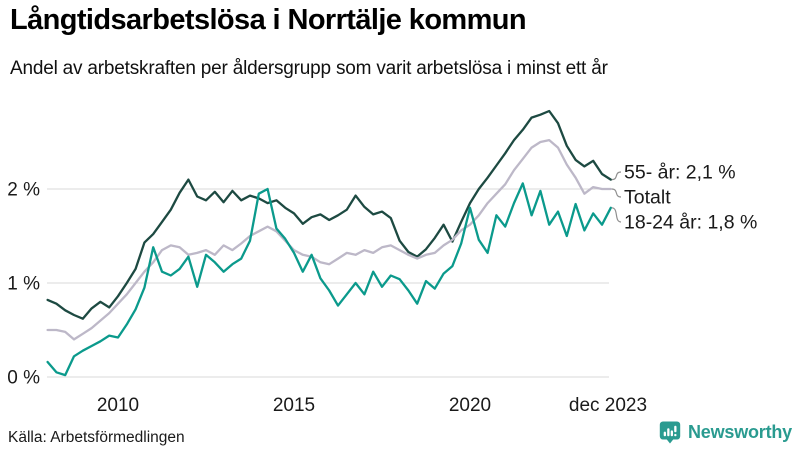 Image resolution: width=800 pixels, height=450 pixels. I want to click on page-title: Långtidsarbetslösa i Norrtälje kommun, so click(268, 20).